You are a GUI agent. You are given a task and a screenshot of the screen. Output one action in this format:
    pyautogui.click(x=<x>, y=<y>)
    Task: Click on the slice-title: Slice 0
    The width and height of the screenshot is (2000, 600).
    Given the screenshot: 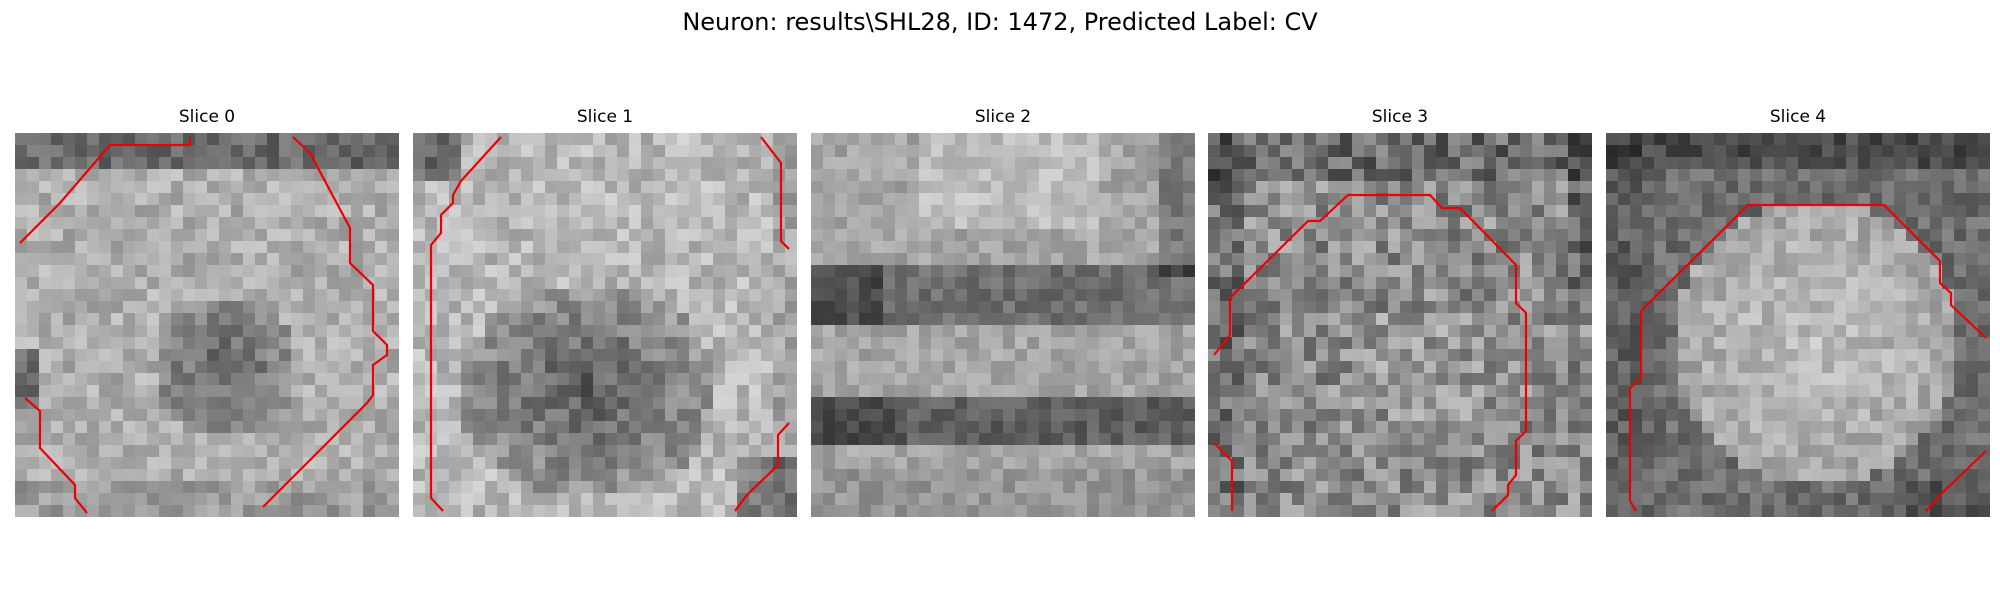 What is the action you would take?
    pyautogui.click(x=207, y=117)
    